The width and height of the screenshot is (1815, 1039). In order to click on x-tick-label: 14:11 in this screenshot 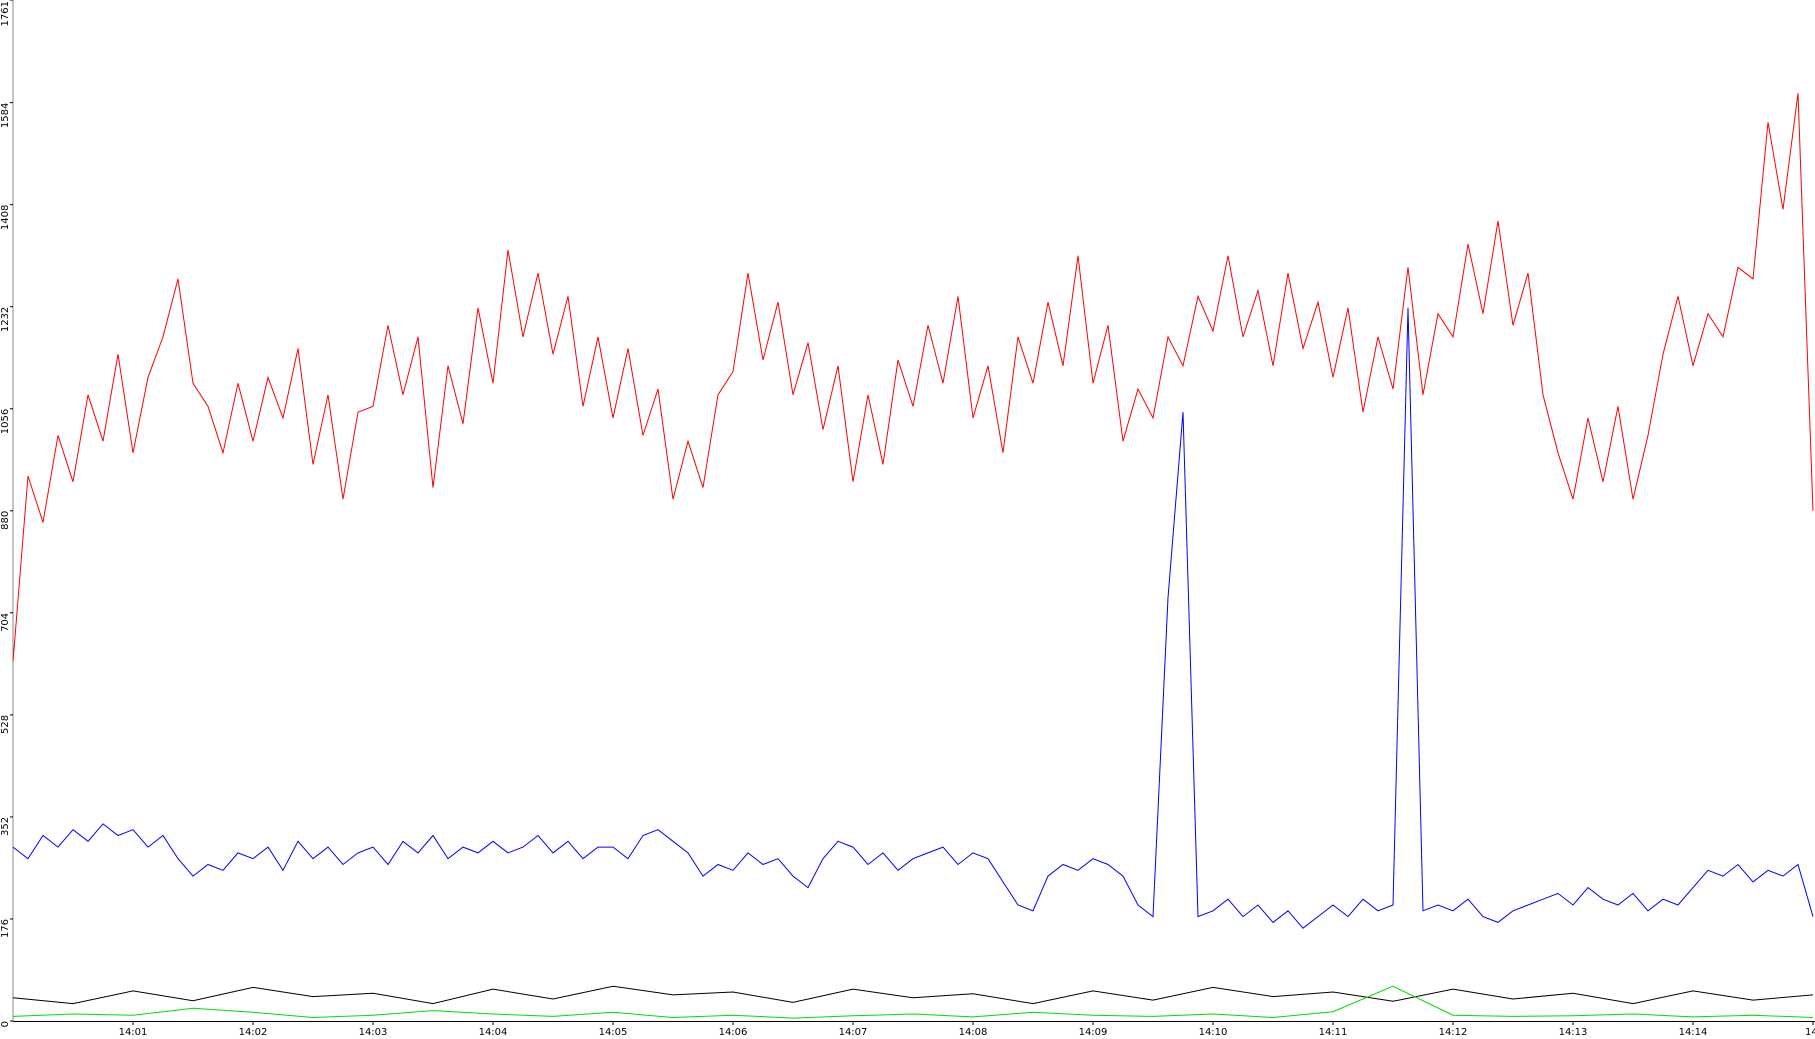, I will do `click(1333, 1032)`.